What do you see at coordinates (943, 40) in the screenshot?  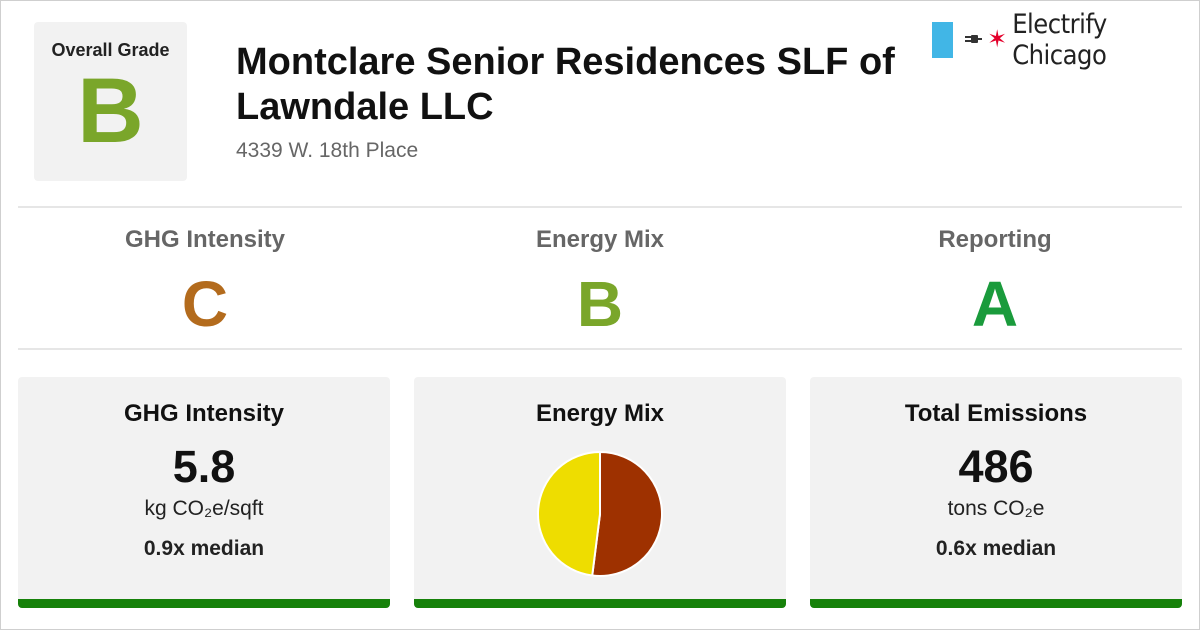 I see `chicago-flag-icon` at bounding box center [943, 40].